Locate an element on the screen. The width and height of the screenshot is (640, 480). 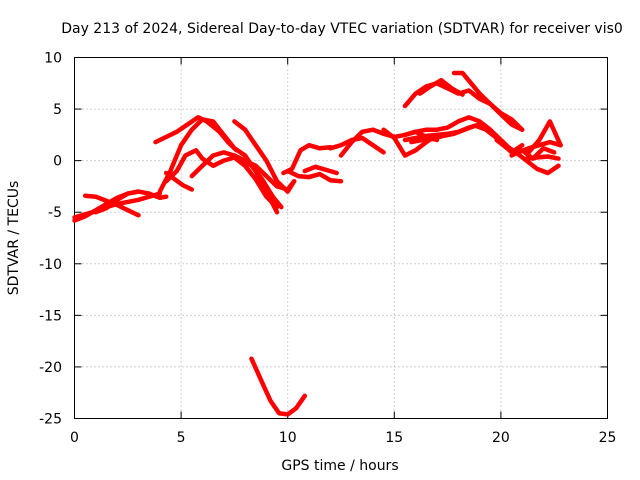
x-axis-label: GPS time / hours is located at coordinates (339, 466).